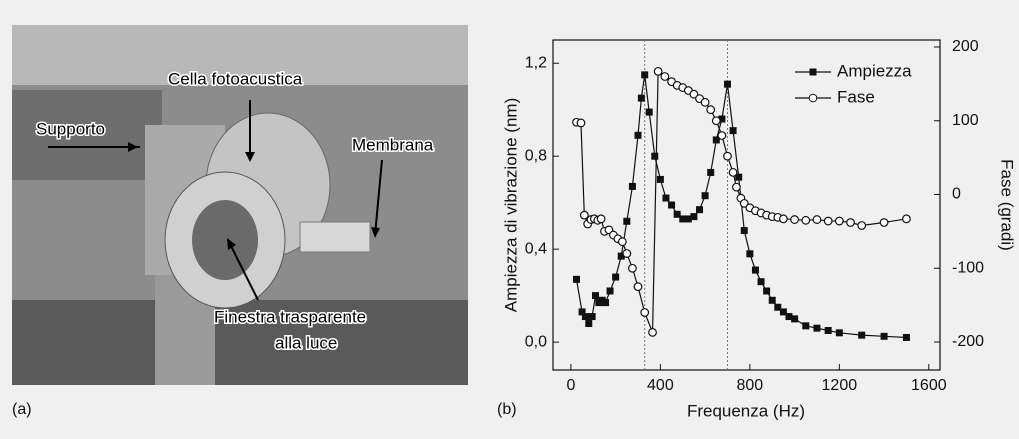 Image resolution: width=1019 pixels, height=439 pixels. What do you see at coordinates (240, 55) in the screenshot?
I see `photo-wall` at bounding box center [240, 55].